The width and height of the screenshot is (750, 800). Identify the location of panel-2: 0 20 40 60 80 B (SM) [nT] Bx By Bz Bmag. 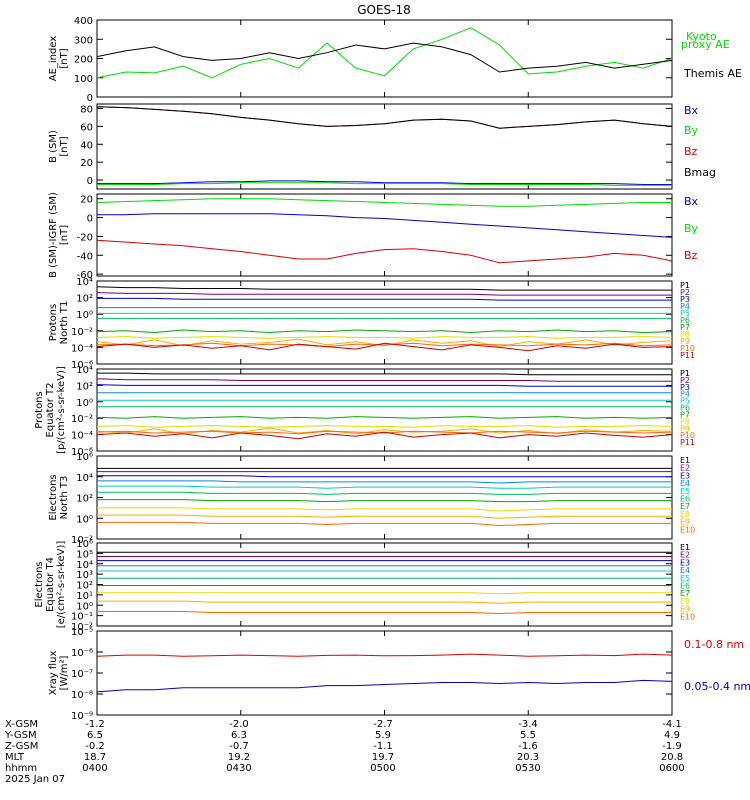
(382, 146).